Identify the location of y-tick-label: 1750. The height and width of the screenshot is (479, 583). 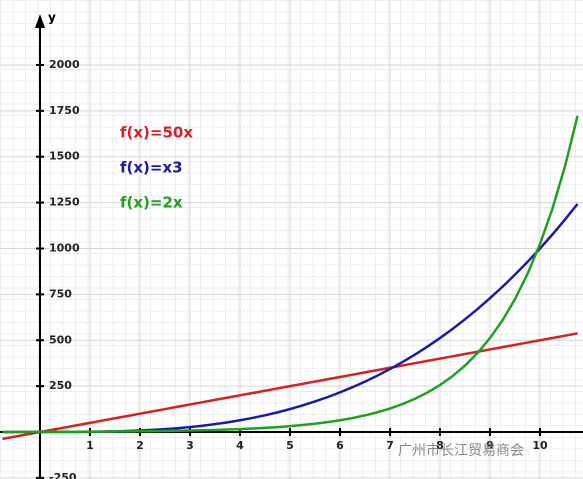
(64, 110).